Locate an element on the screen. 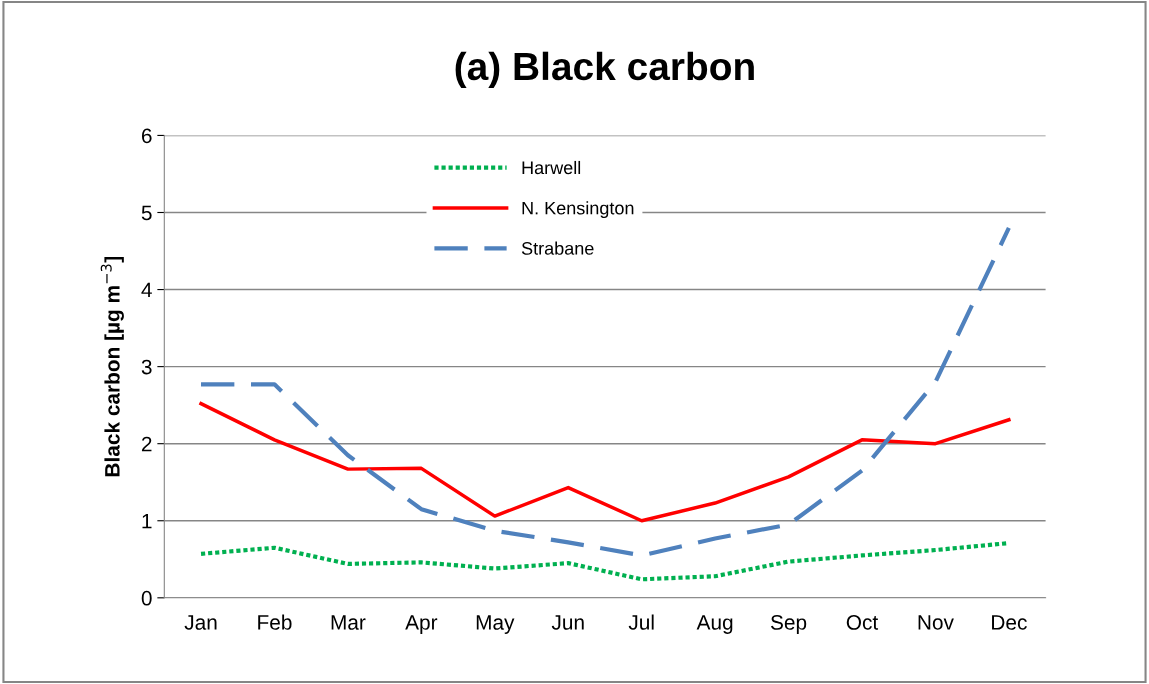 The height and width of the screenshot is (684, 1149). y-tick-label: 4 is located at coordinates (146, 290).